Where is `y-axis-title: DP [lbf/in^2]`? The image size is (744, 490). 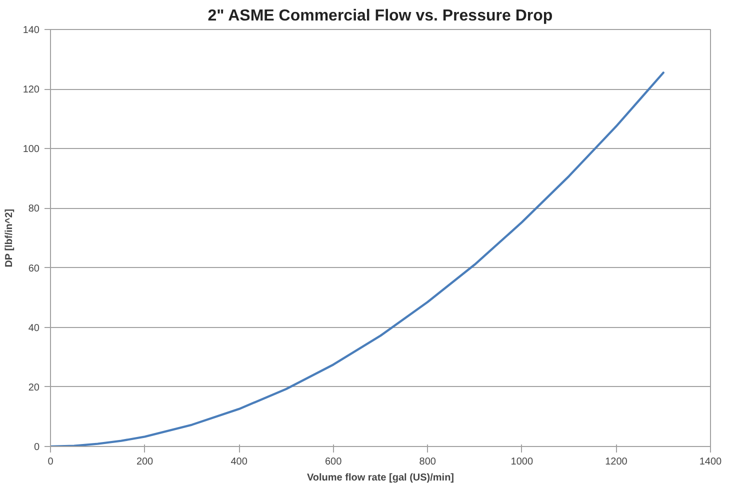 y-axis-title: DP [lbf/in^2] is located at coordinates (9, 238).